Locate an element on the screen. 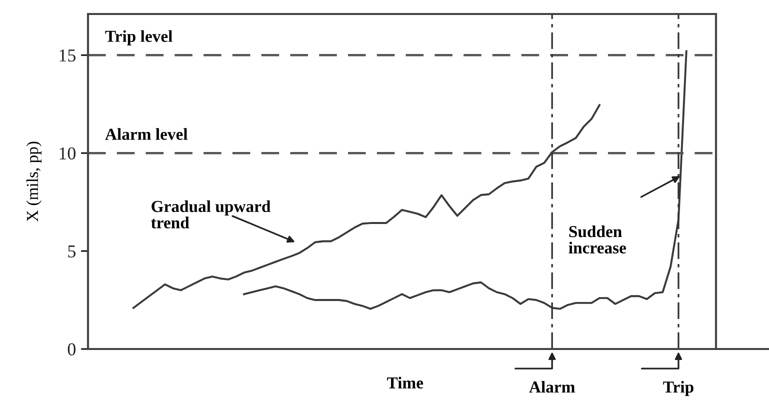 The image size is (769, 405). x-axis-title: Time is located at coordinates (405, 382).